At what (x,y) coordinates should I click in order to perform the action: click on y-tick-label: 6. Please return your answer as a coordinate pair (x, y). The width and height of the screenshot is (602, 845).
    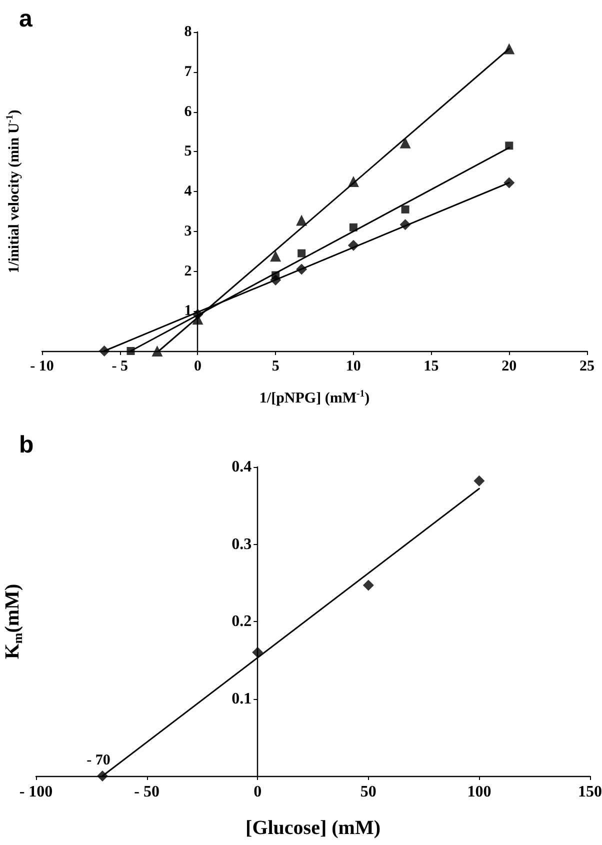
    Looking at the image, I should click on (188, 112).